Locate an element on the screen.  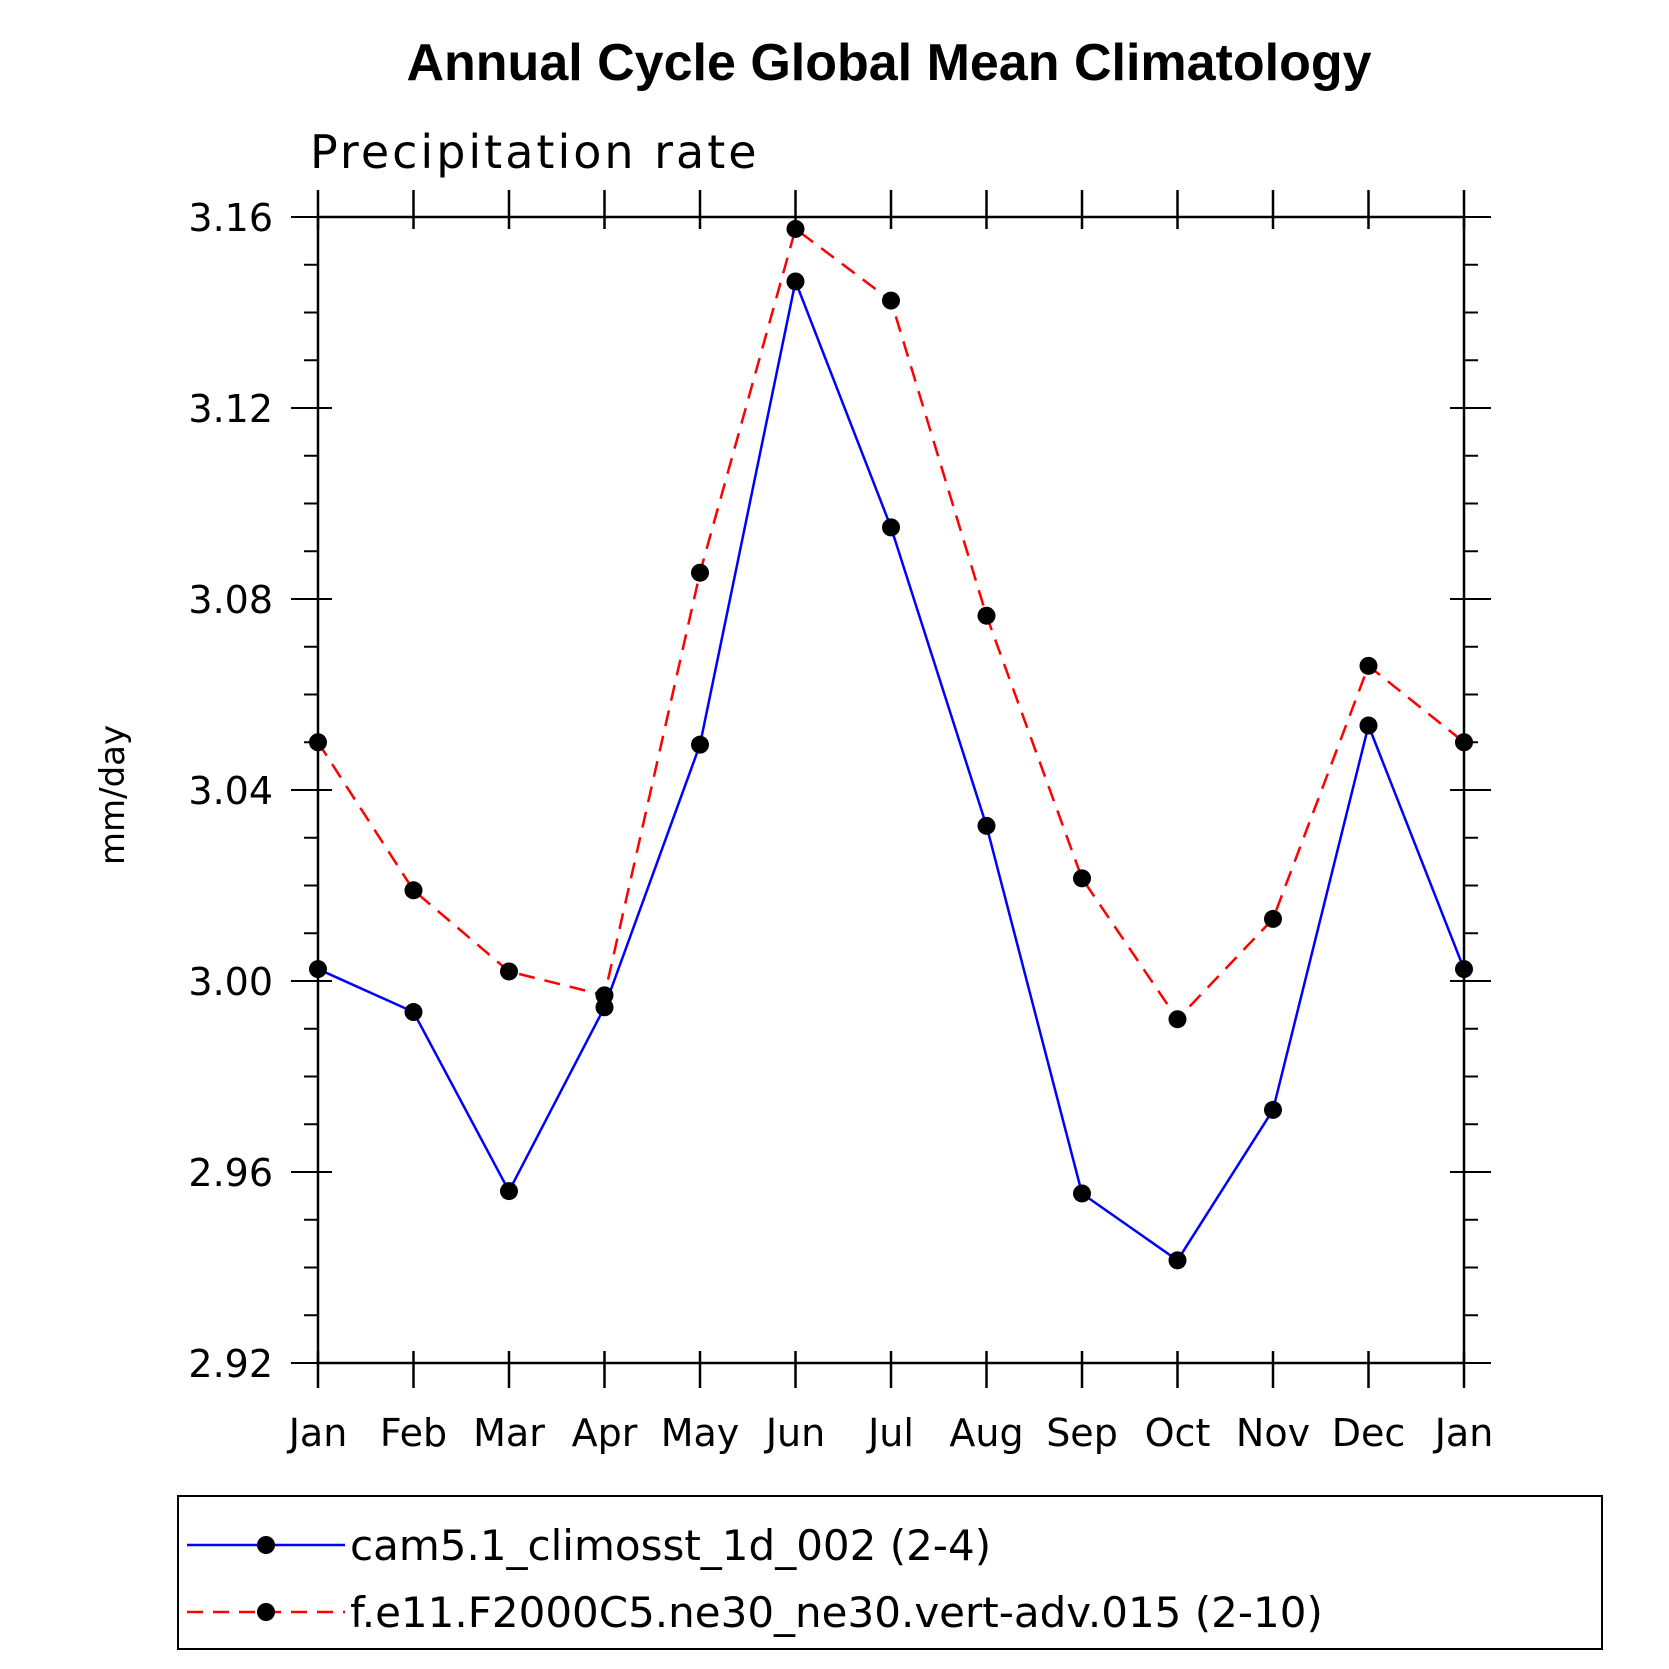
x-tick-label: Apr is located at coordinates (605, 1433).